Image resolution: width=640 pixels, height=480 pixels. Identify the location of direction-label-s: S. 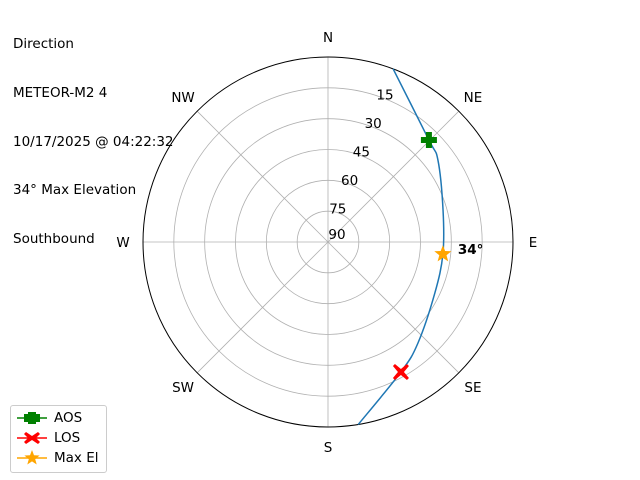
(328, 448).